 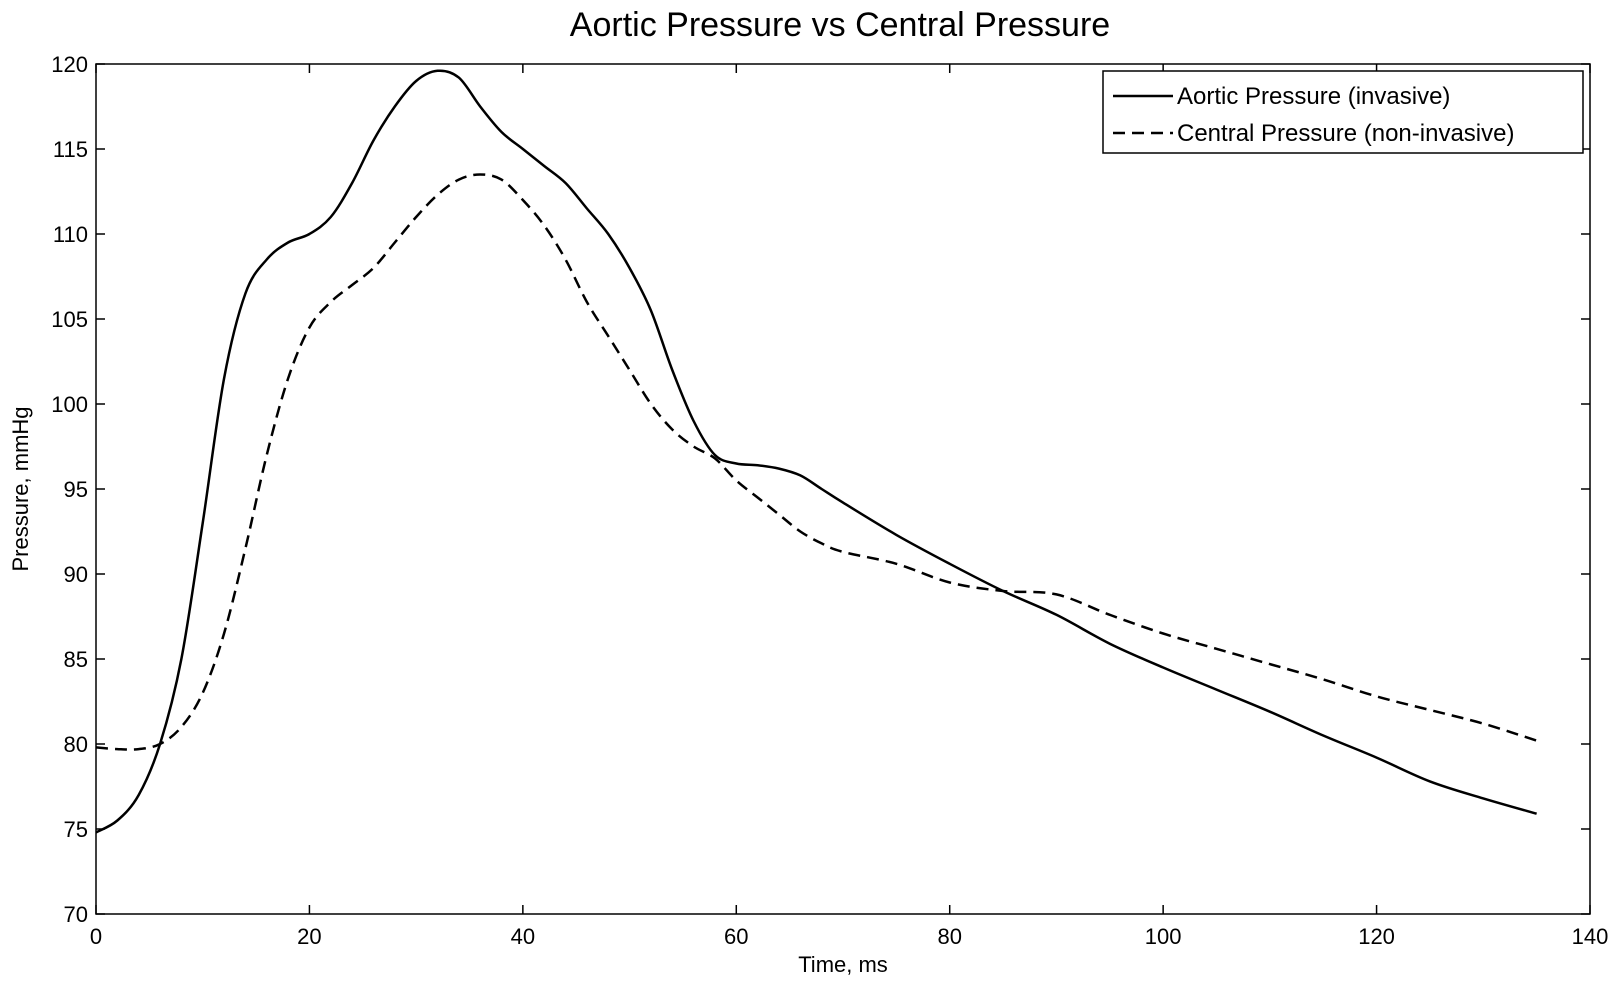 I want to click on x-tick-label: 120, so click(x=1376, y=936).